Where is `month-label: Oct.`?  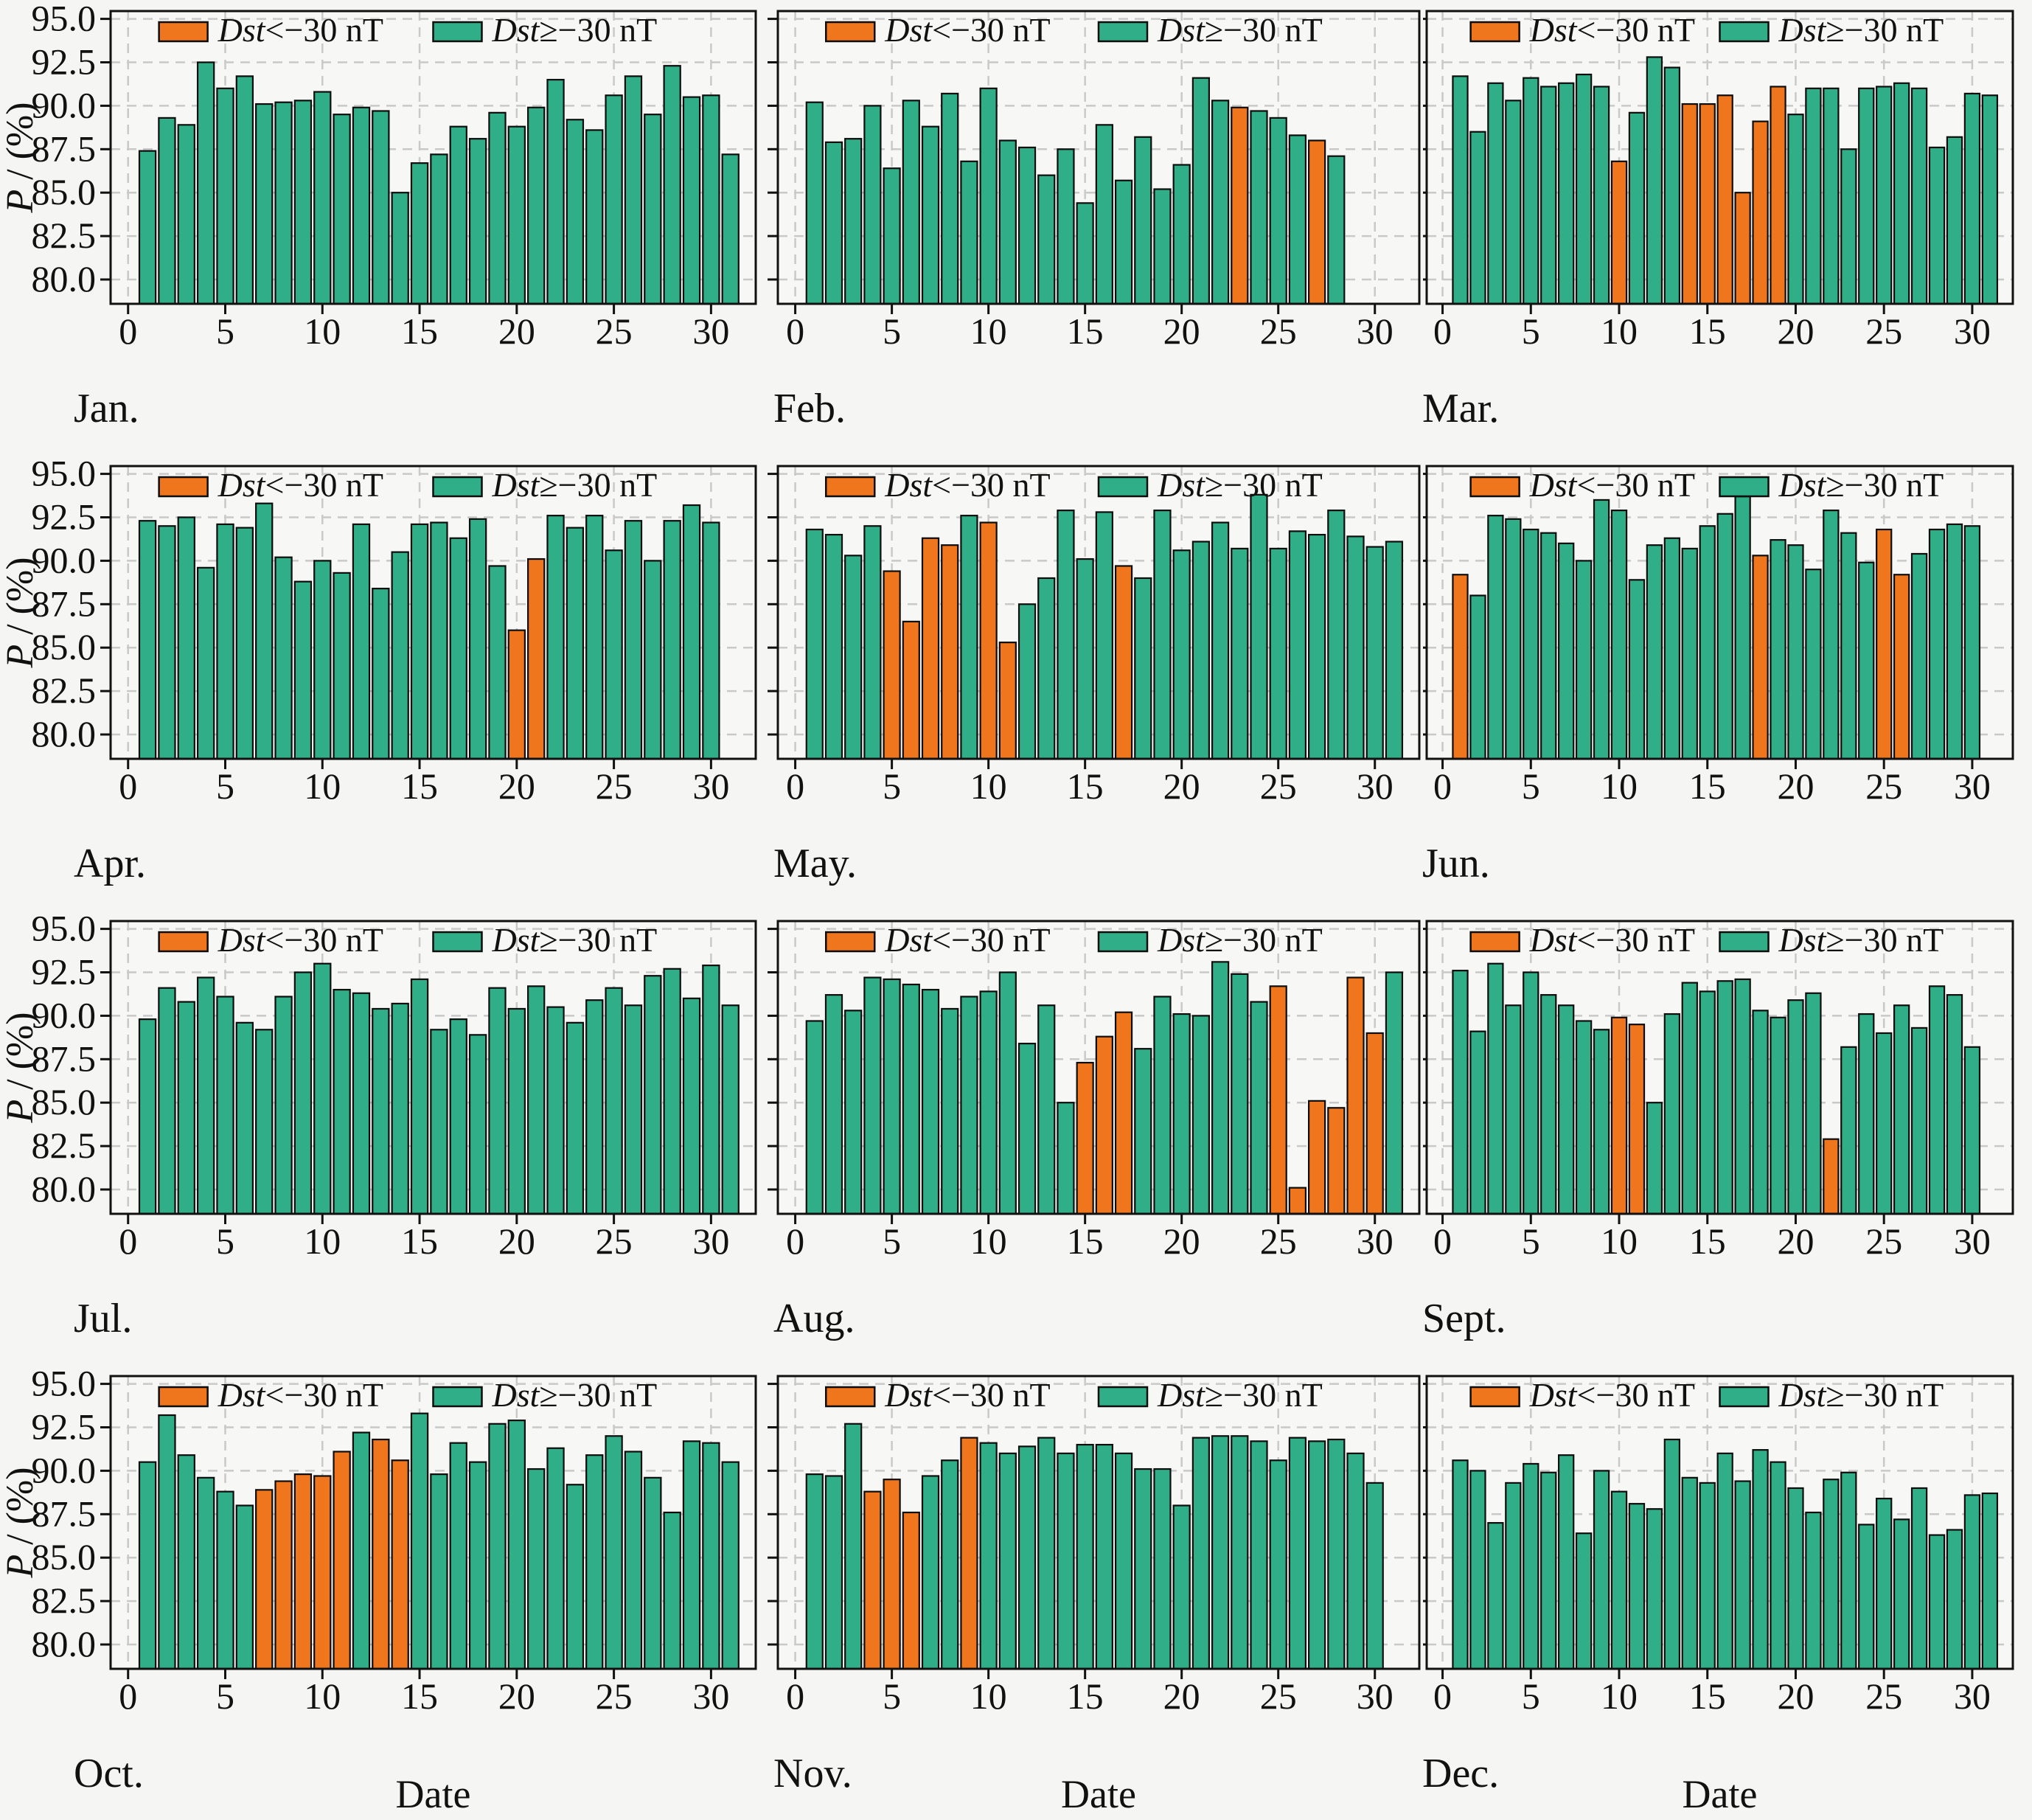
month-label: Oct. is located at coordinates (109, 1773).